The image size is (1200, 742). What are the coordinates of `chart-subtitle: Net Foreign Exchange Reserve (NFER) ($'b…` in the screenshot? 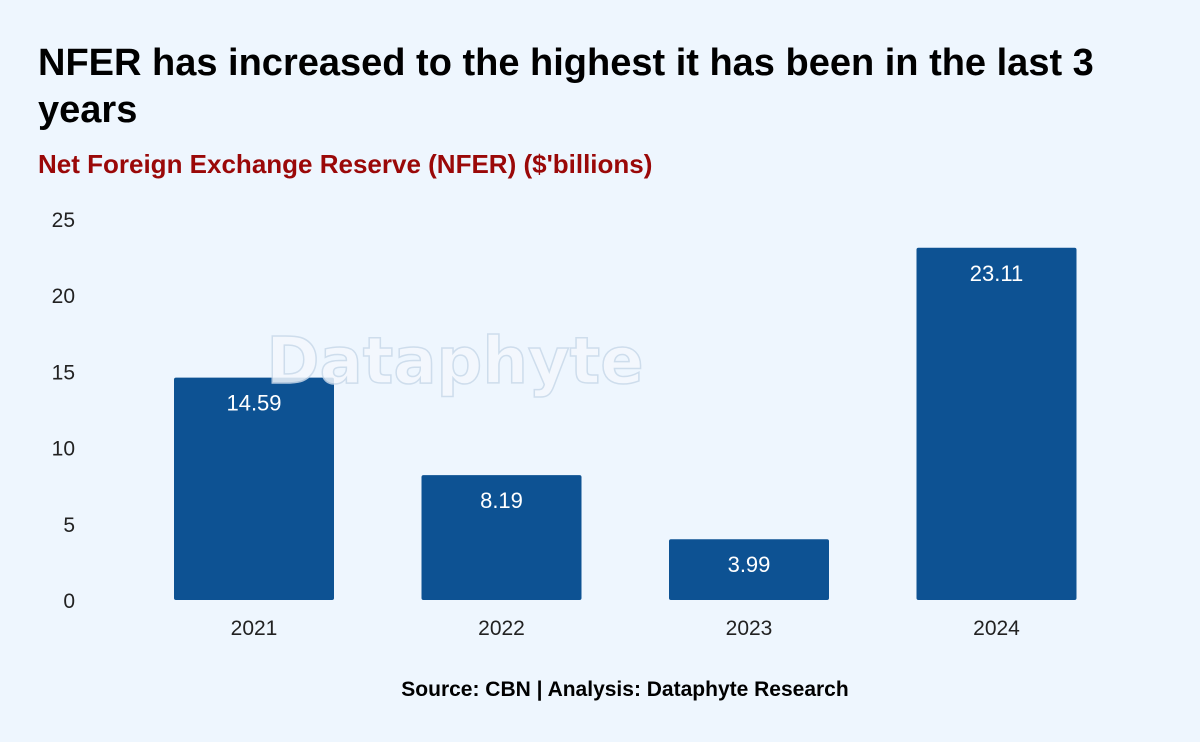 It's located at (345, 164).